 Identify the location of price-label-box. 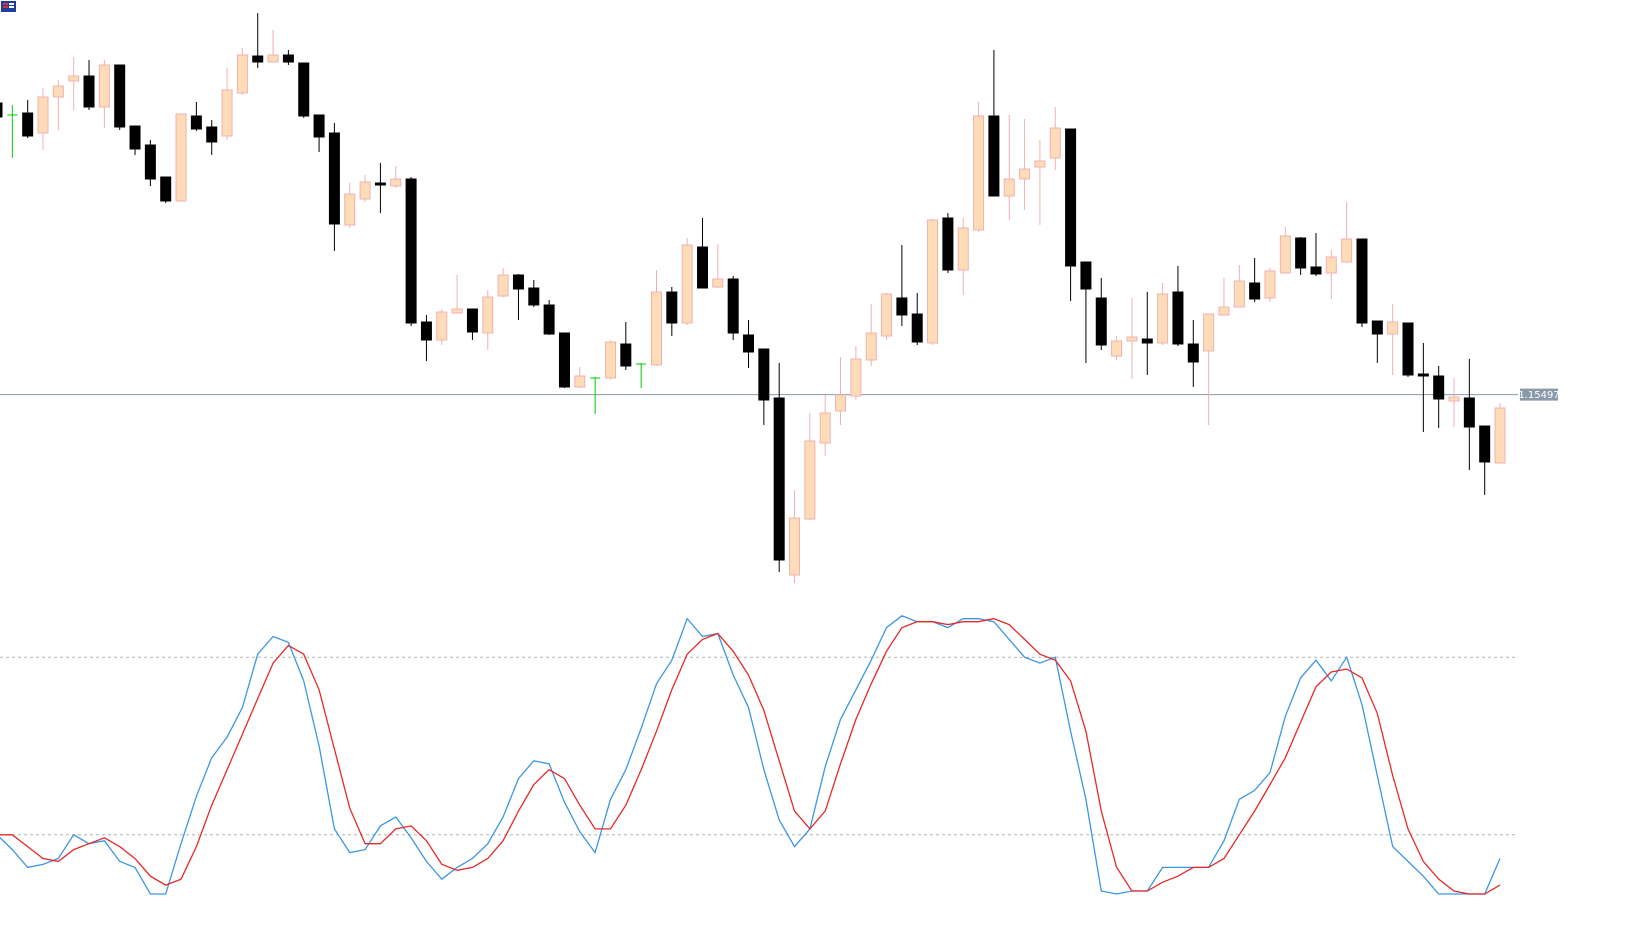
(1539, 394).